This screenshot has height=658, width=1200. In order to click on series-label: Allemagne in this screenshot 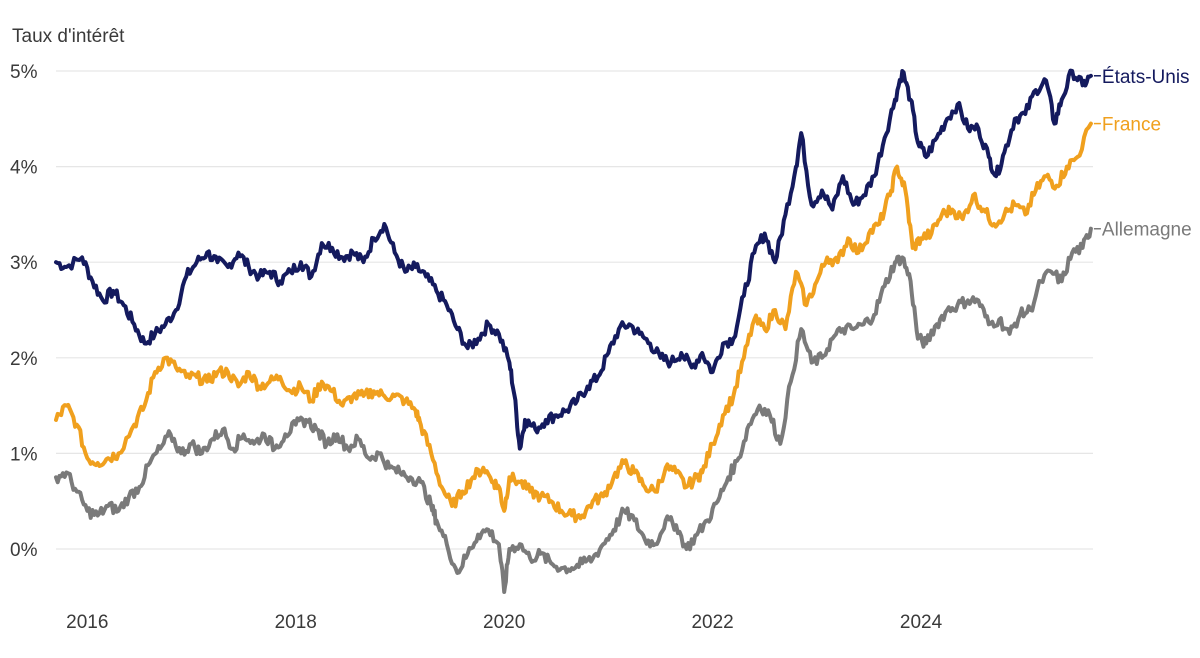, I will do `click(1147, 230)`.